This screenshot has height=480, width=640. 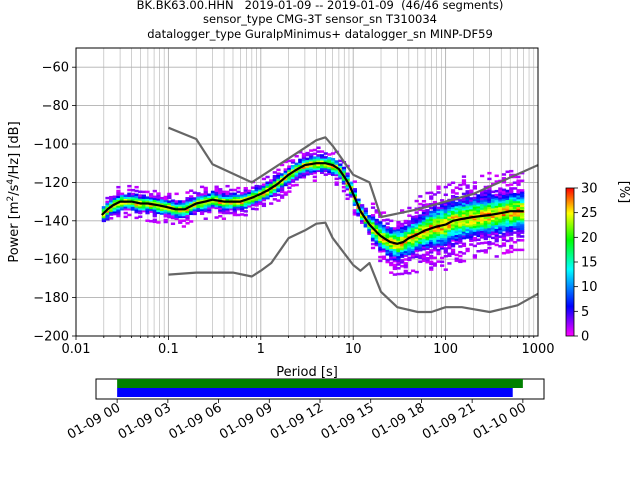 I want to click on colorbar-gradient, so click(x=570, y=262).